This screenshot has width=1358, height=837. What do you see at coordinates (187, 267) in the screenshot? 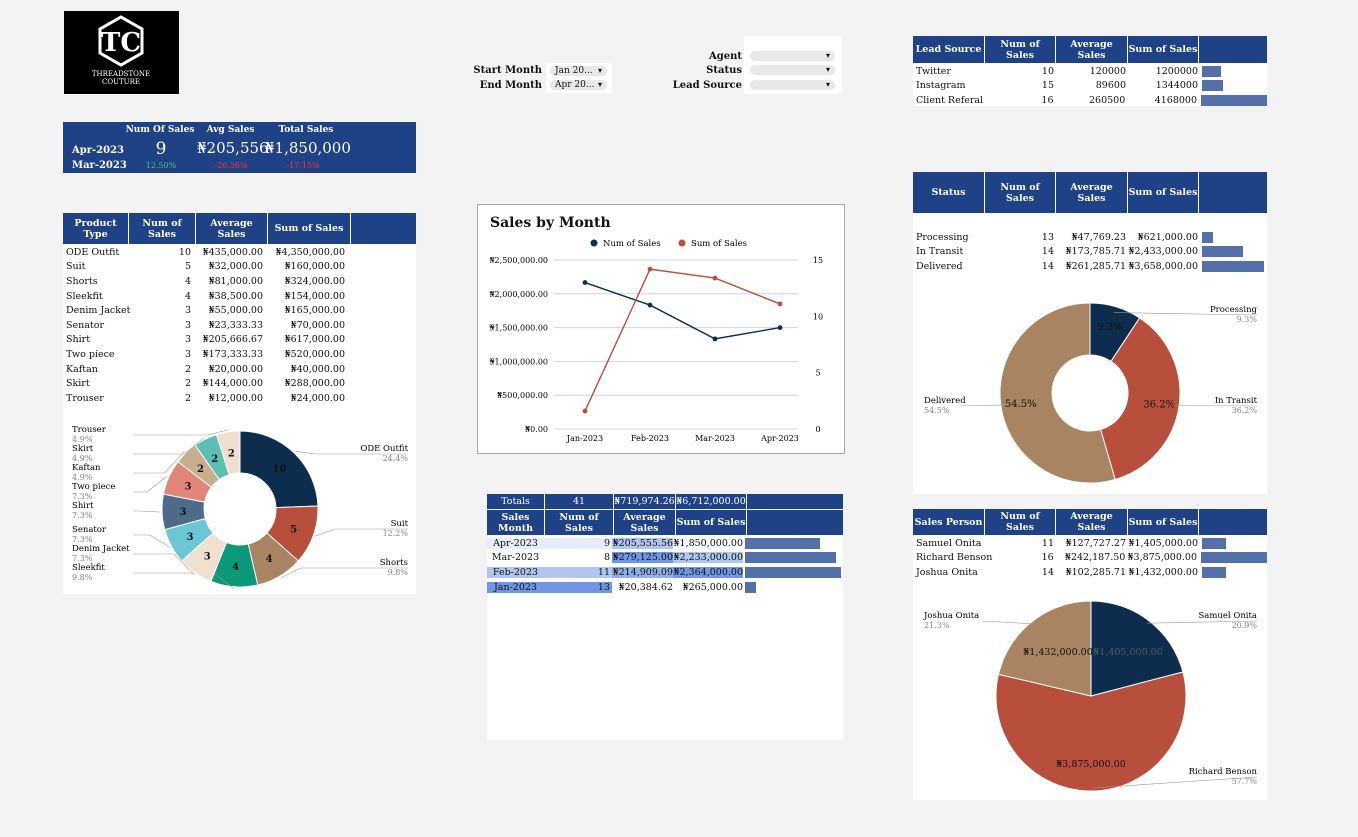
I see `product-num: 5` at bounding box center [187, 267].